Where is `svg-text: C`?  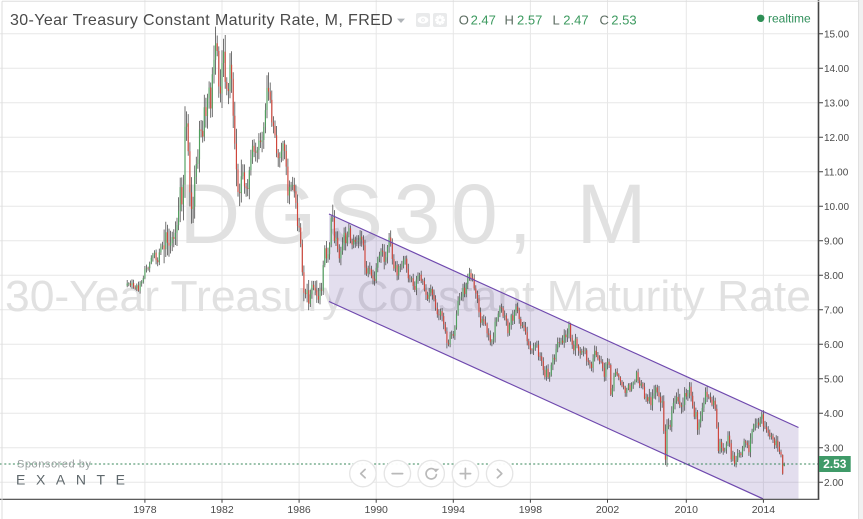
svg-text: C is located at coordinates (604, 20).